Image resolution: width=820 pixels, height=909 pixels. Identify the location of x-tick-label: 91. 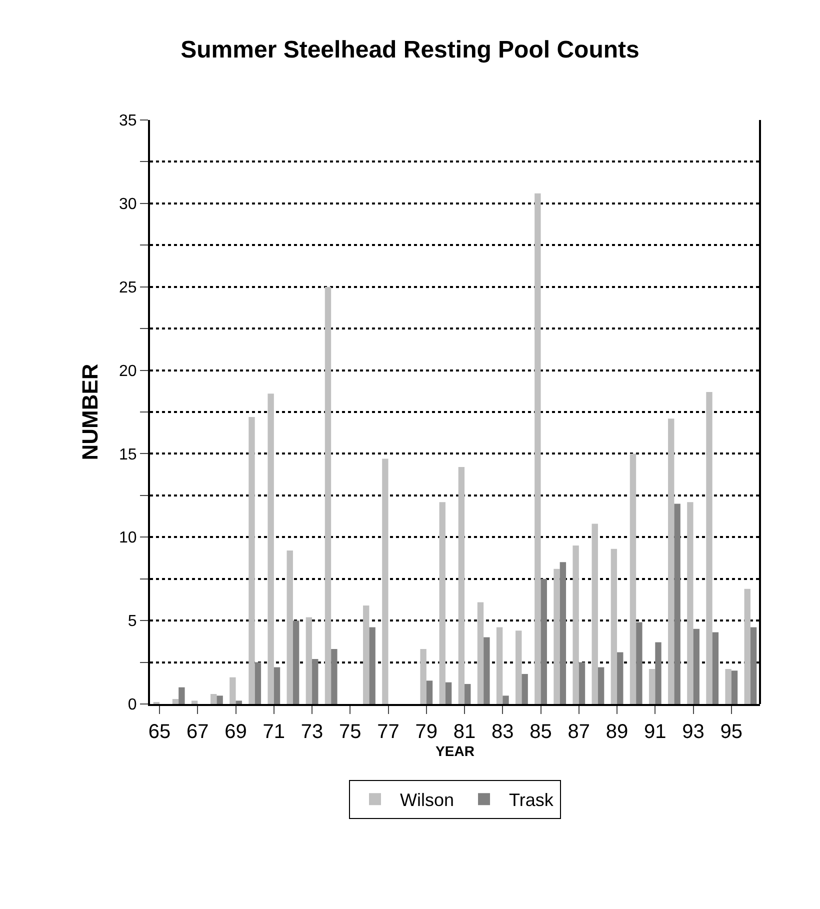
(655, 732).